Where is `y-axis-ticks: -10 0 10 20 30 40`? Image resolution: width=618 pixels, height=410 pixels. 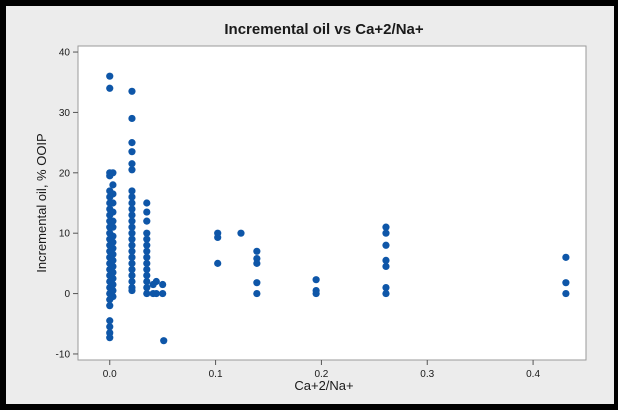 y-axis-ticks: -10 0 10 20 30 40 is located at coordinates (67, 204).